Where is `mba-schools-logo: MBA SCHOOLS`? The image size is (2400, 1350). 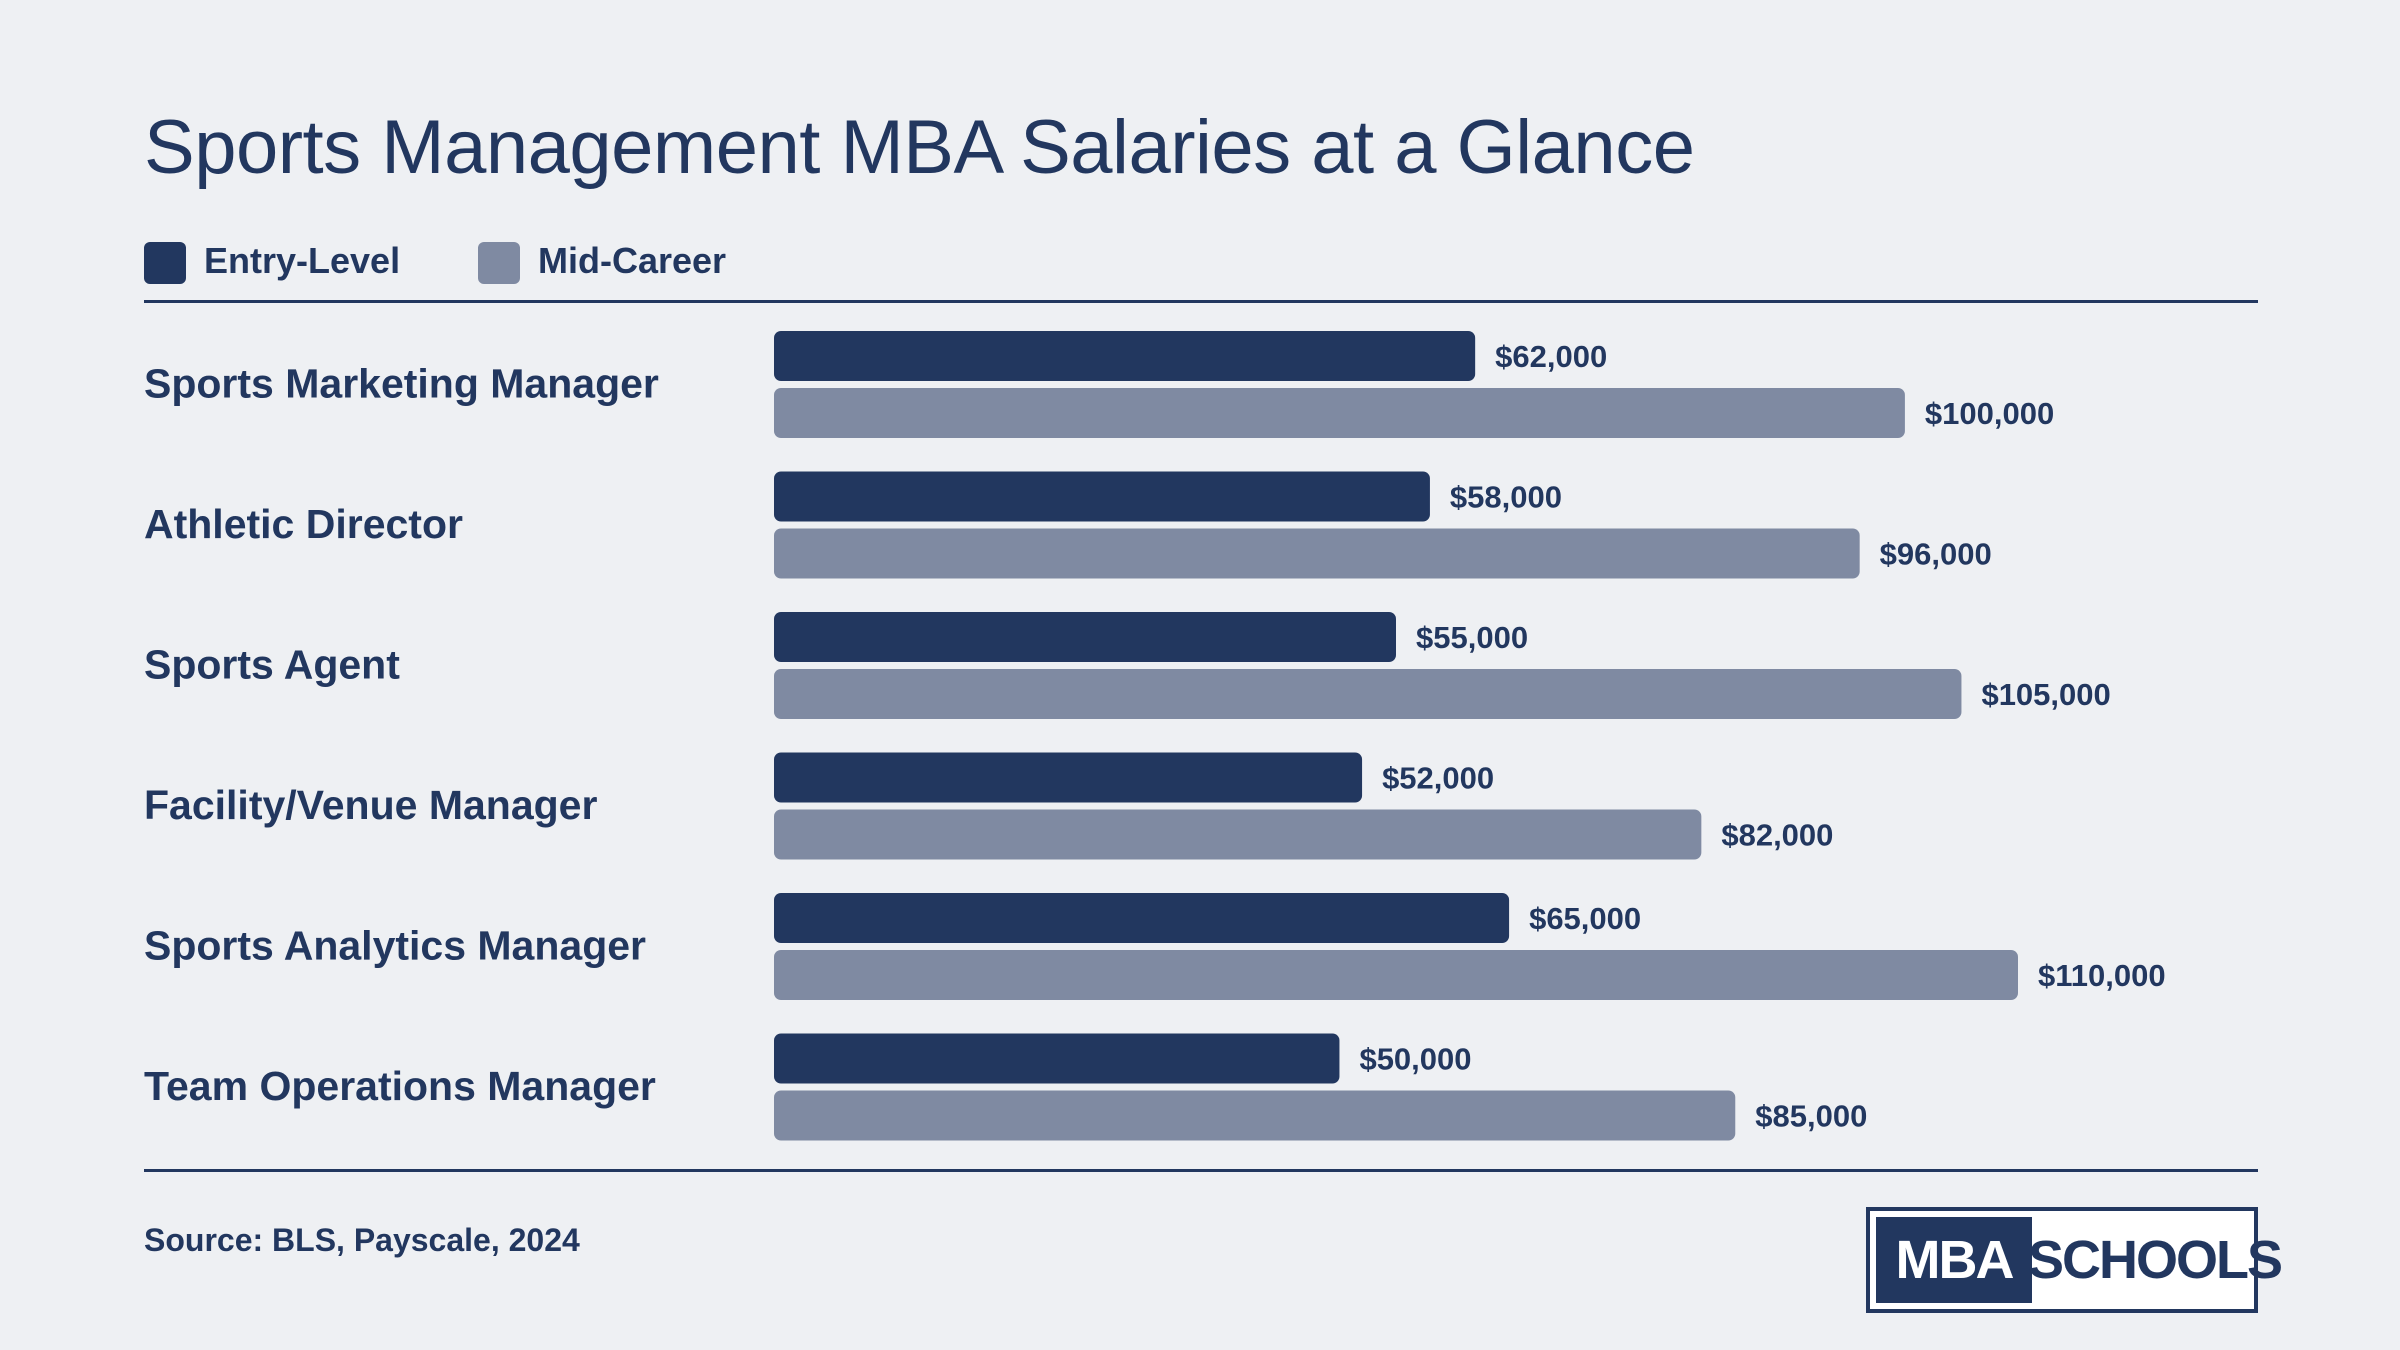
mba-schools-logo: MBA SCHOOLS is located at coordinates (2074, 1260).